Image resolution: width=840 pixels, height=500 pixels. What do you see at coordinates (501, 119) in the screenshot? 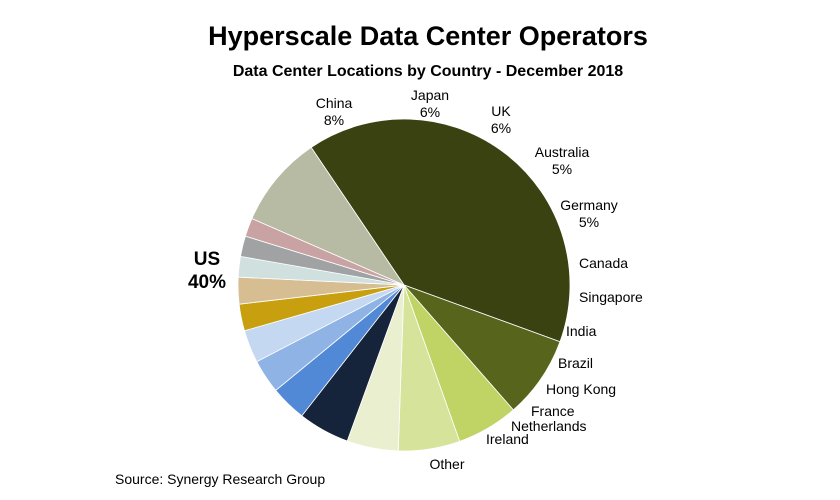
I see `slice-label-uk: UK 6%` at bounding box center [501, 119].